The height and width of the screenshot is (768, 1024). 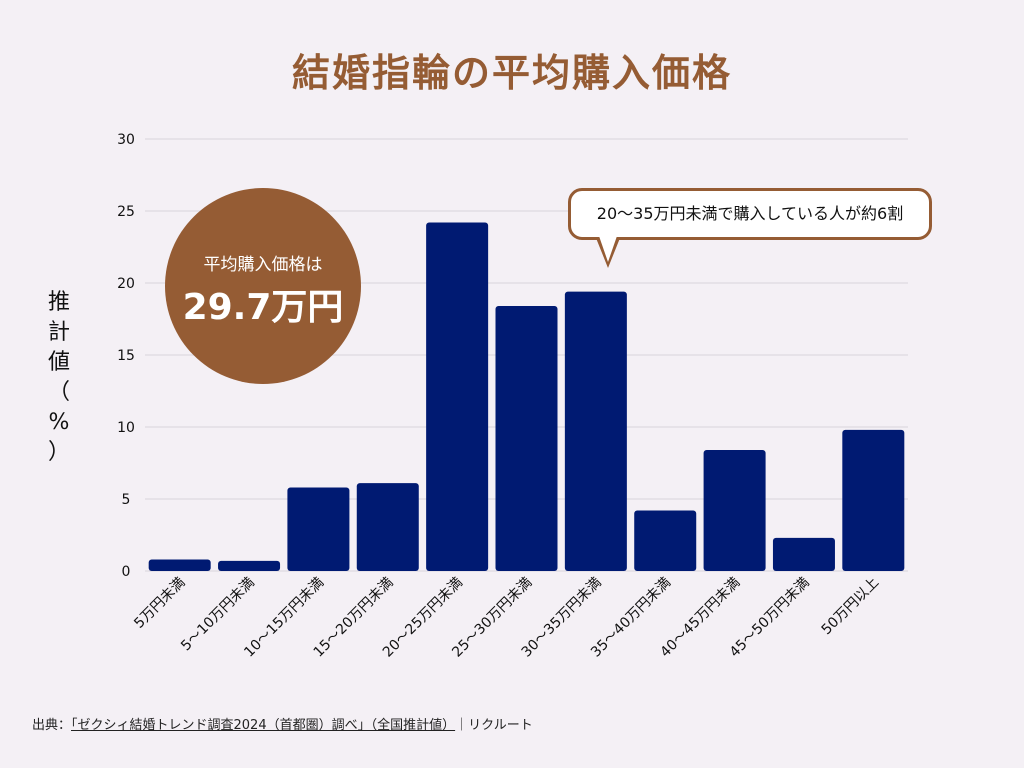 What do you see at coordinates (608, 249) in the screenshot?
I see `callout-tail-fill` at bounding box center [608, 249].